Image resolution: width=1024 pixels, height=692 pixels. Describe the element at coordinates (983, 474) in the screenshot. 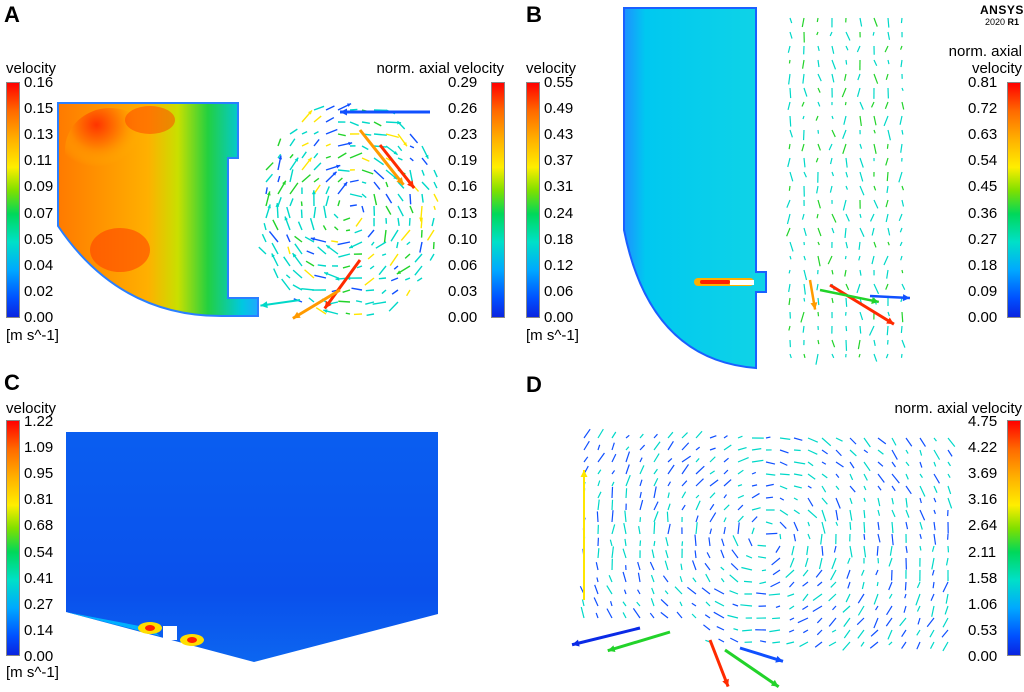

I see `colorbar-tick-label: 3.69` at that location.